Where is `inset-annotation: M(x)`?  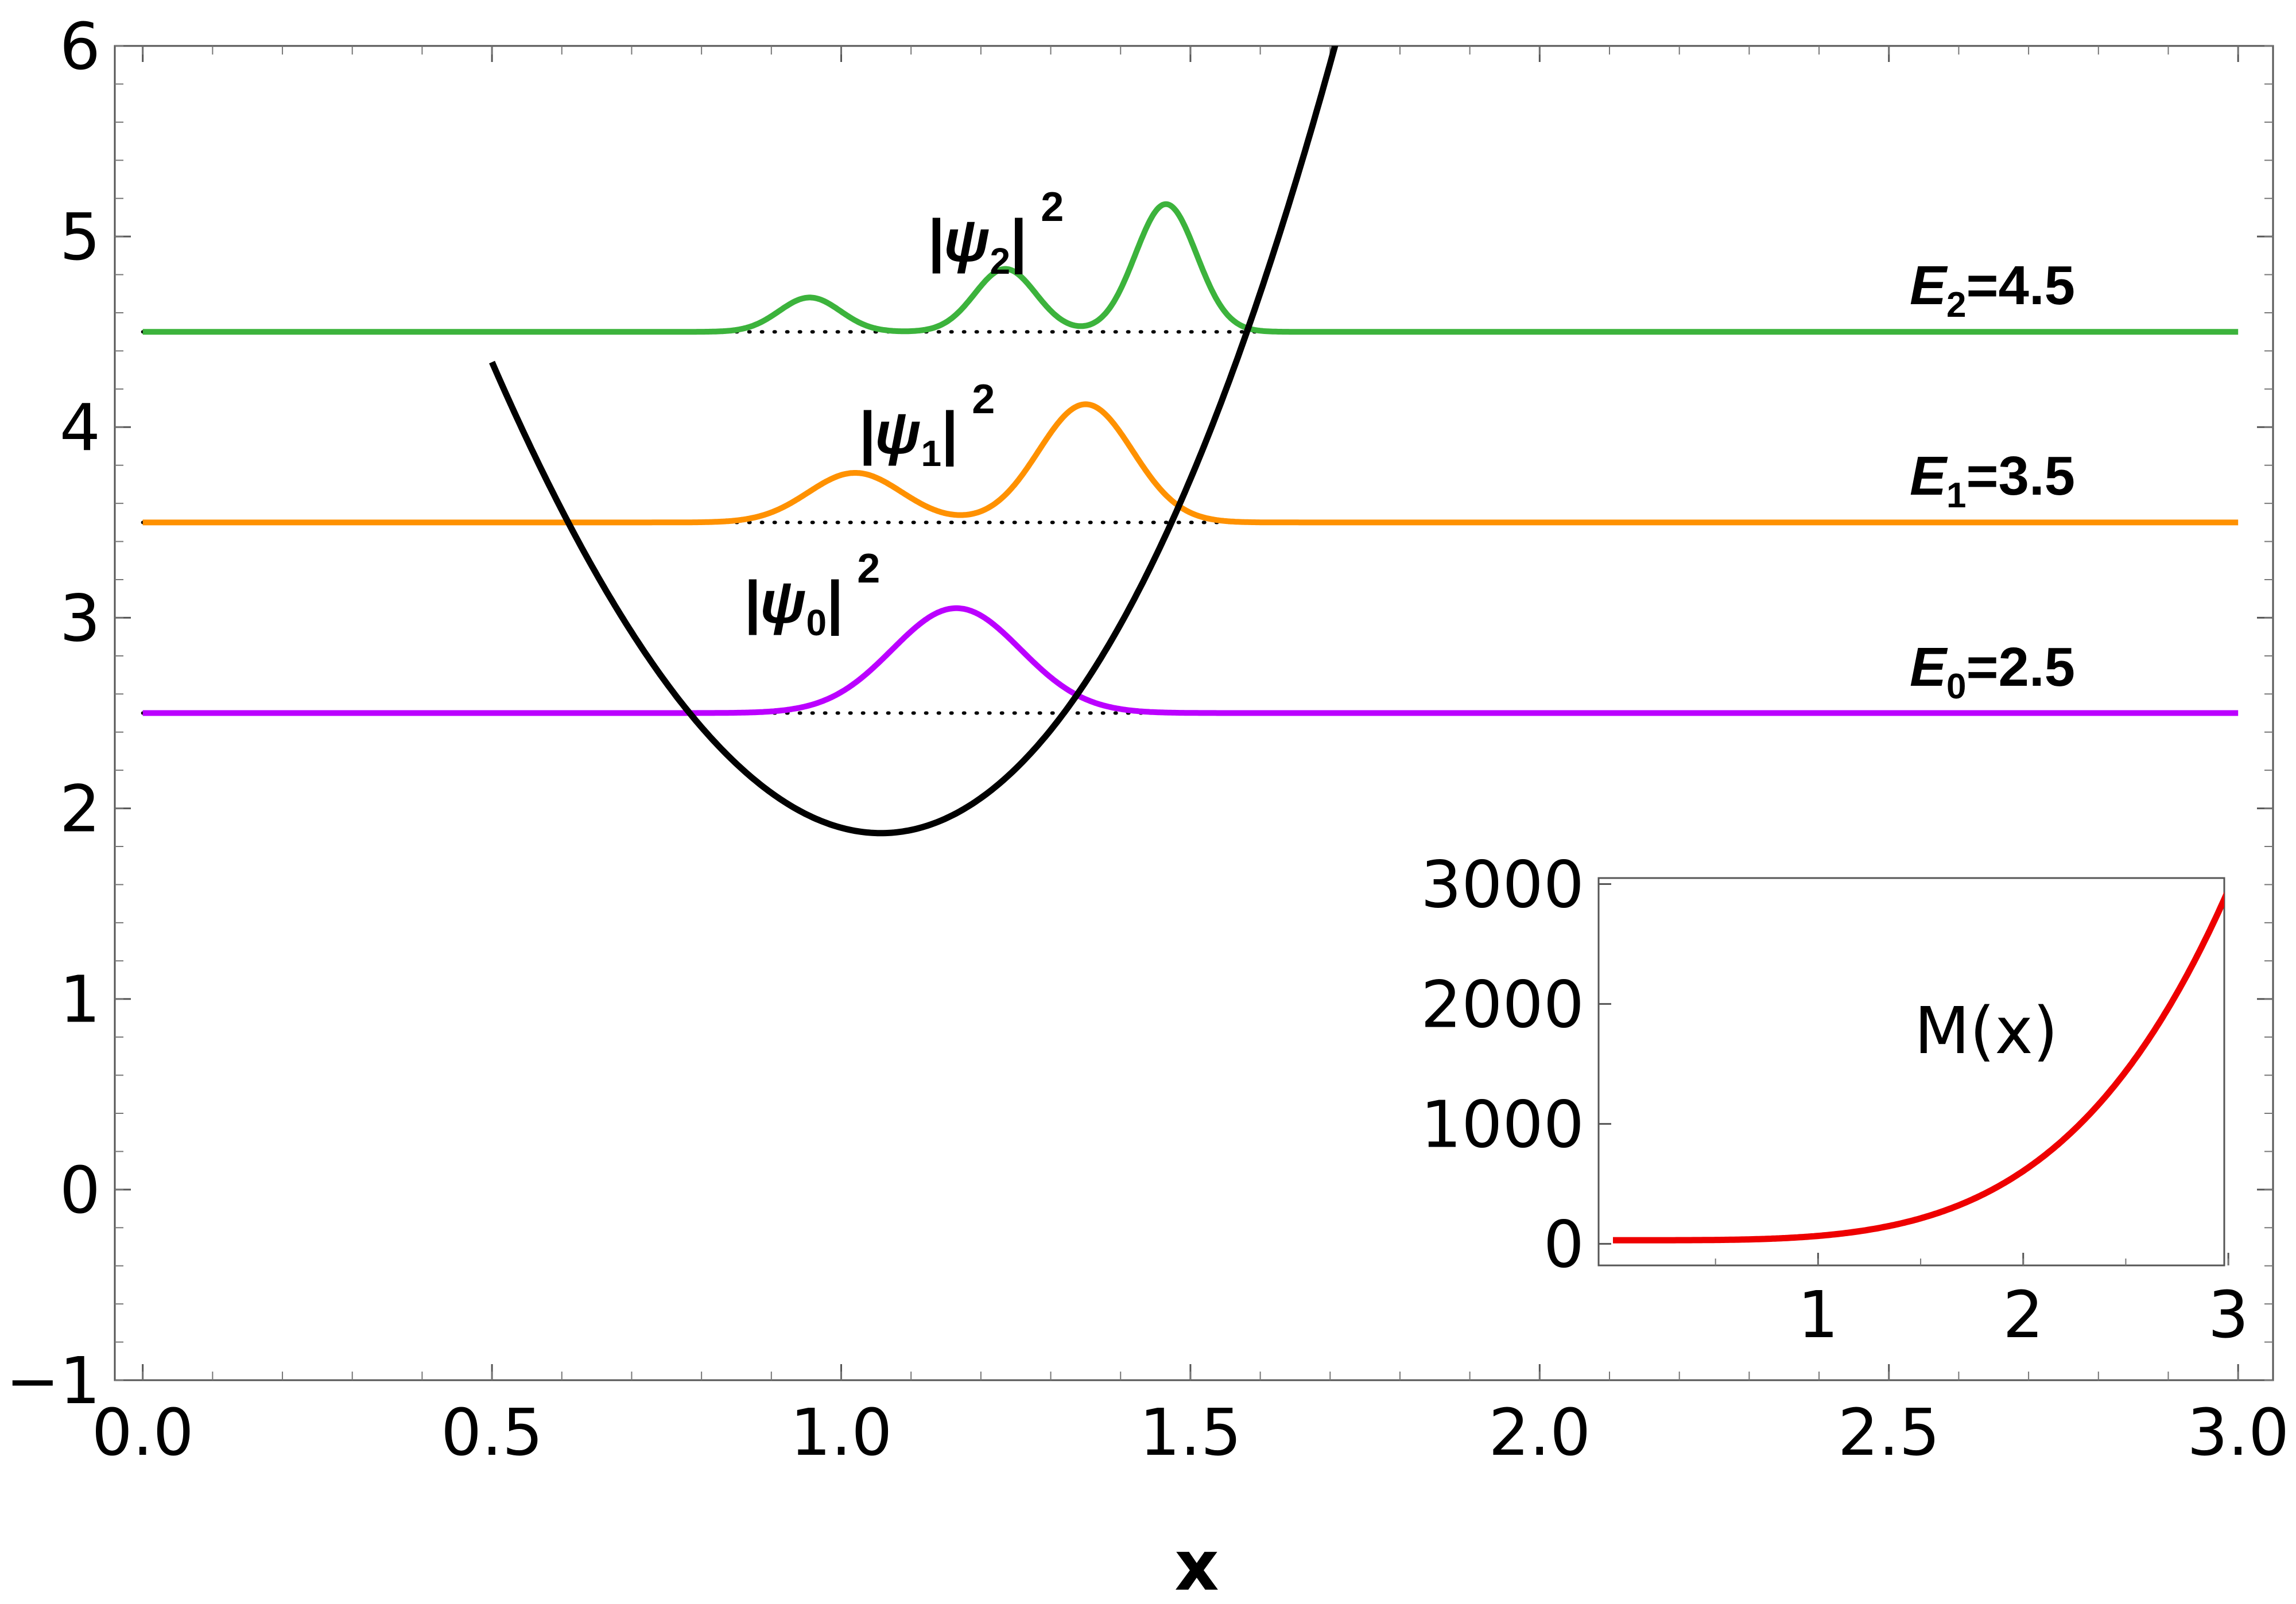 inset-annotation: M(x) is located at coordinates (1986, 1031).